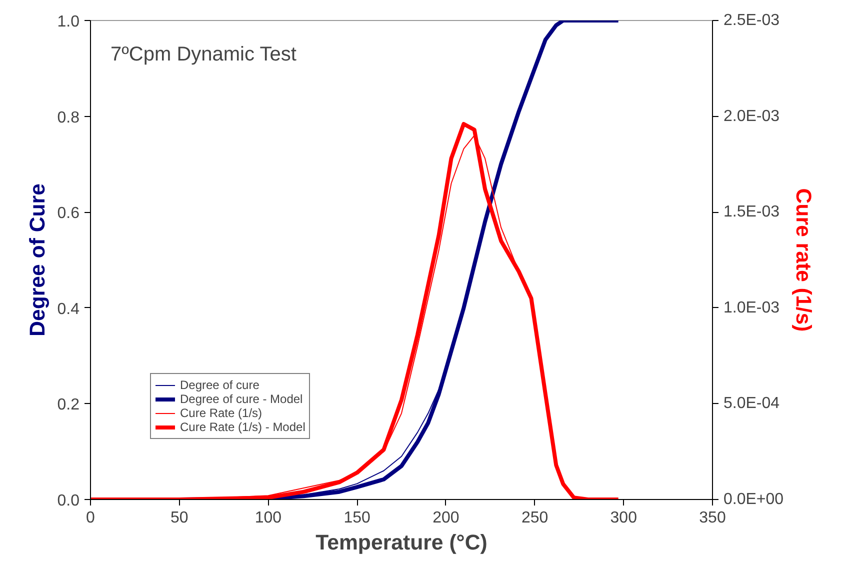 This screenshot has width=842, height=584. What do you see at coordinates (624, 518) in the screenshot?
I see `x-tick-label: 300` at bounding box center [624, 518].